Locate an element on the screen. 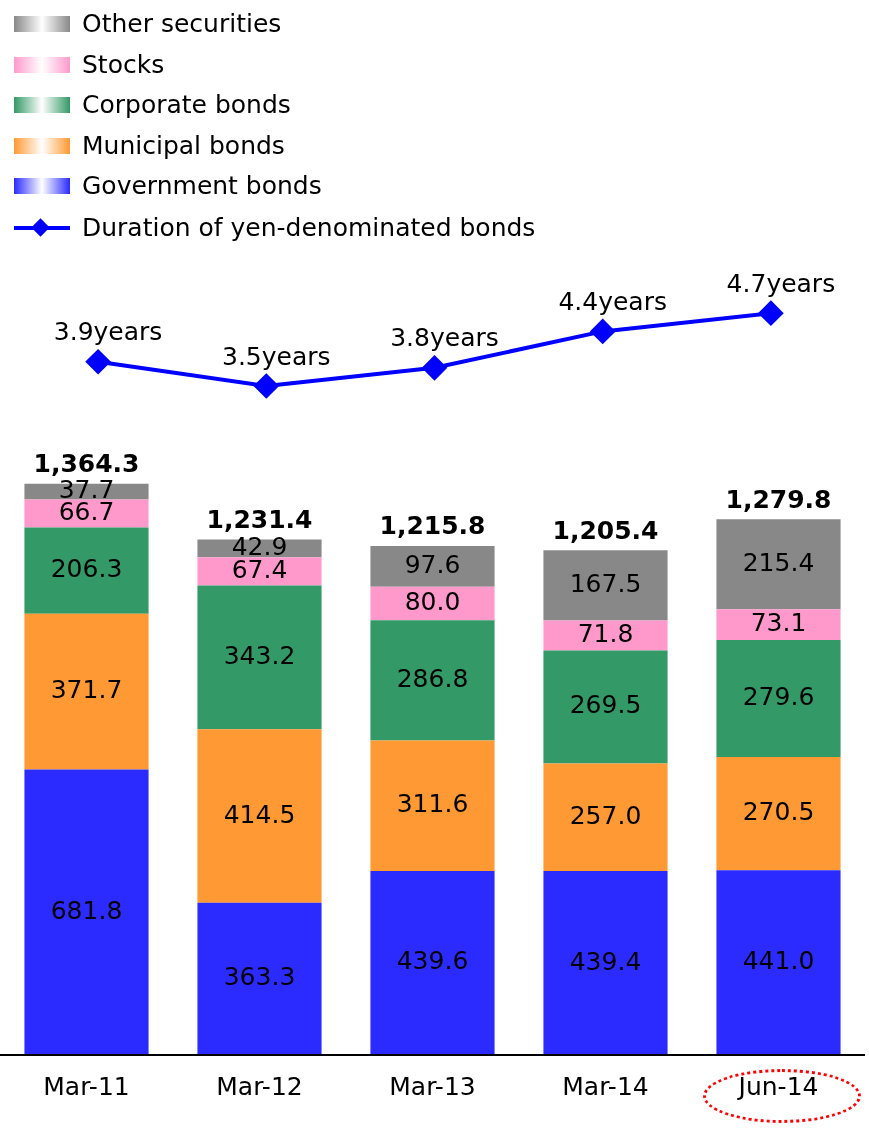  data-label: 311.6 is located at coordinates (432, 804).